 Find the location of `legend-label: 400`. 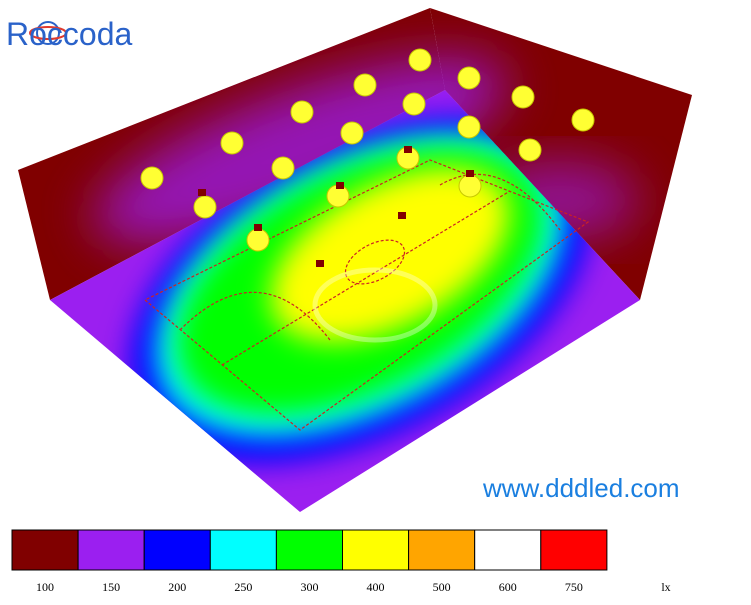

legend-label: 400 is located at coordinates (376, 587).